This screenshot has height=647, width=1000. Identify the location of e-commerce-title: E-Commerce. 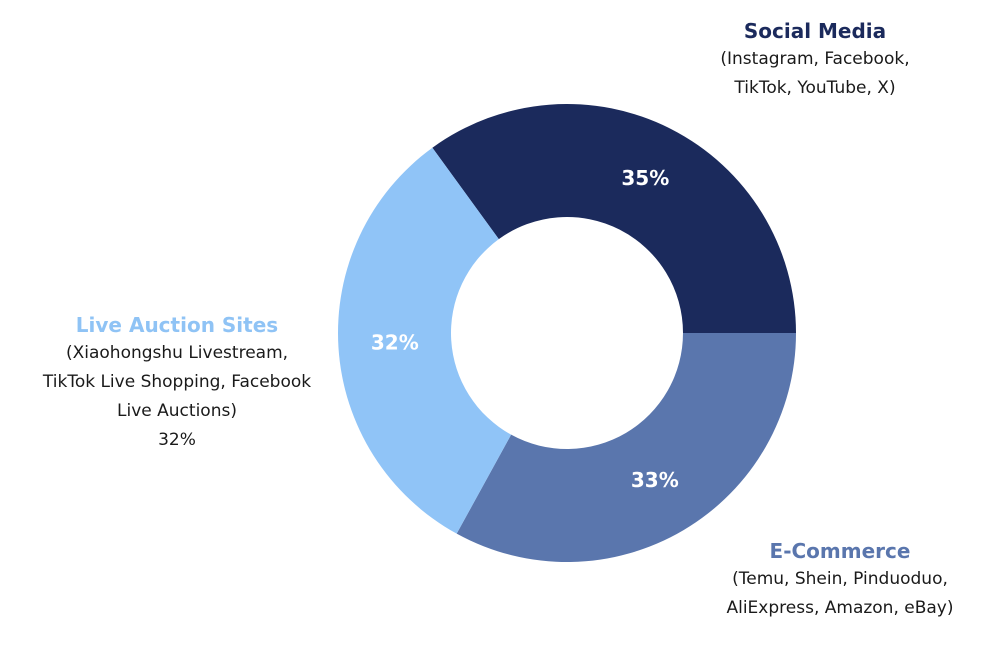
(840, 551).